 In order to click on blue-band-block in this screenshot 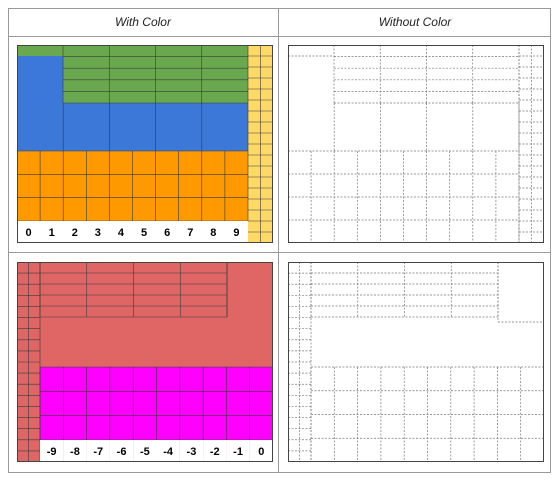, I will do `click(132, 127)`.